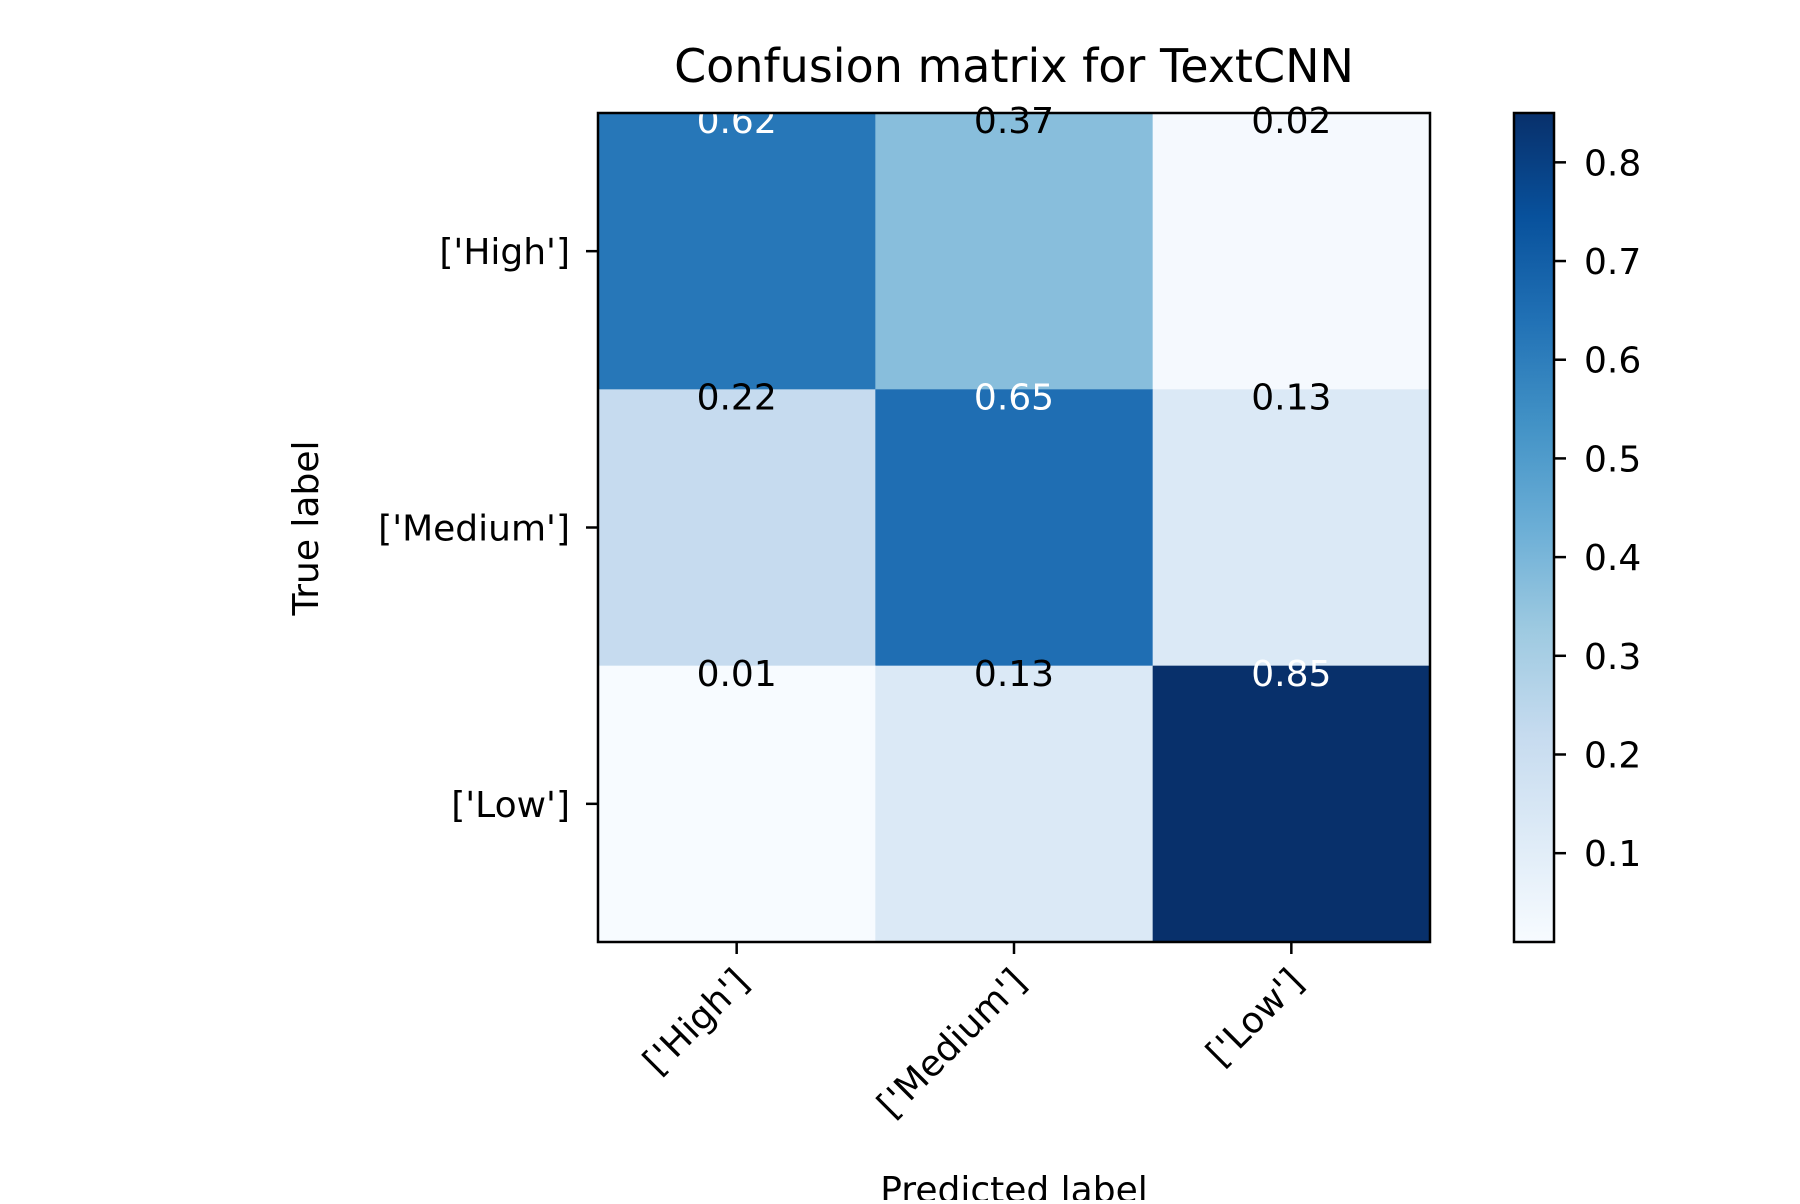  What do you see at coordinates (1291, 804) in the screenshot?
I see `cell-r2-c2` at bounding box center [1291, 804].